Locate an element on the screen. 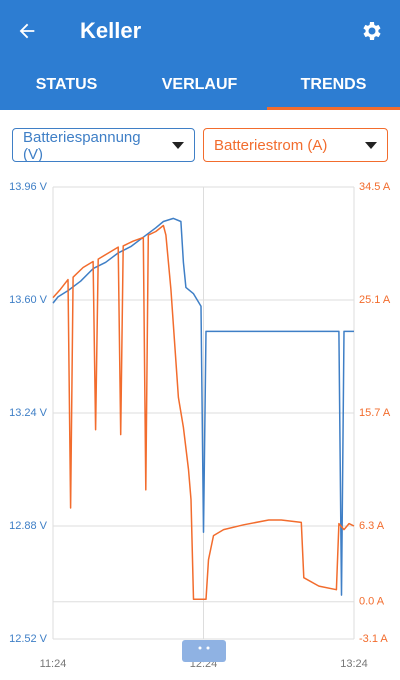 This screenshot has width=400, height=680. series-selector: Batteriespannung (V) is located at coordinates (103, 145).